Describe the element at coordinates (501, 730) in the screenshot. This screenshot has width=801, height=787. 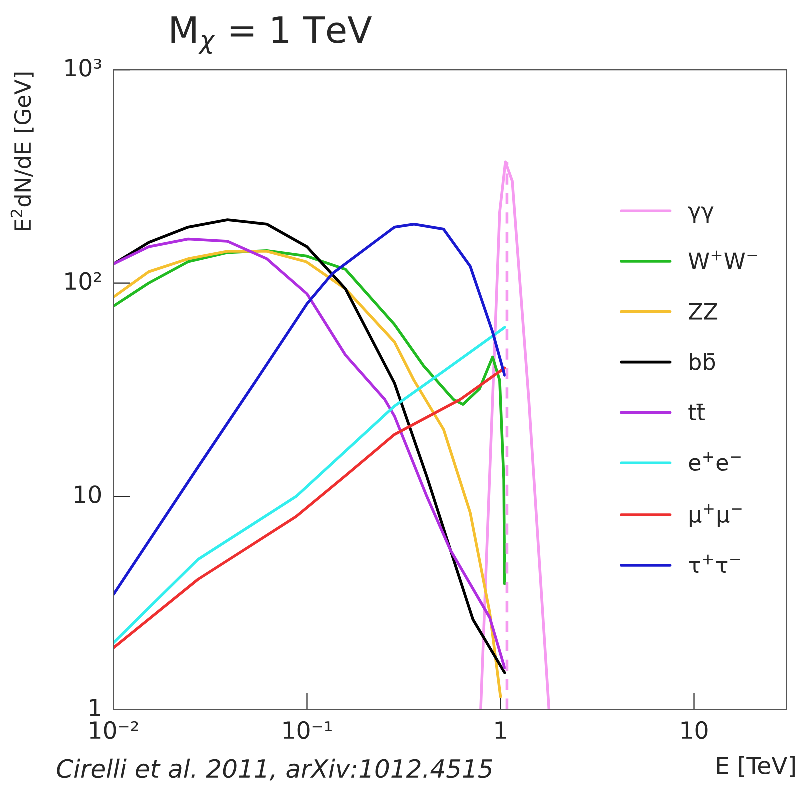
I see `x-tick-label: 1` at that location.